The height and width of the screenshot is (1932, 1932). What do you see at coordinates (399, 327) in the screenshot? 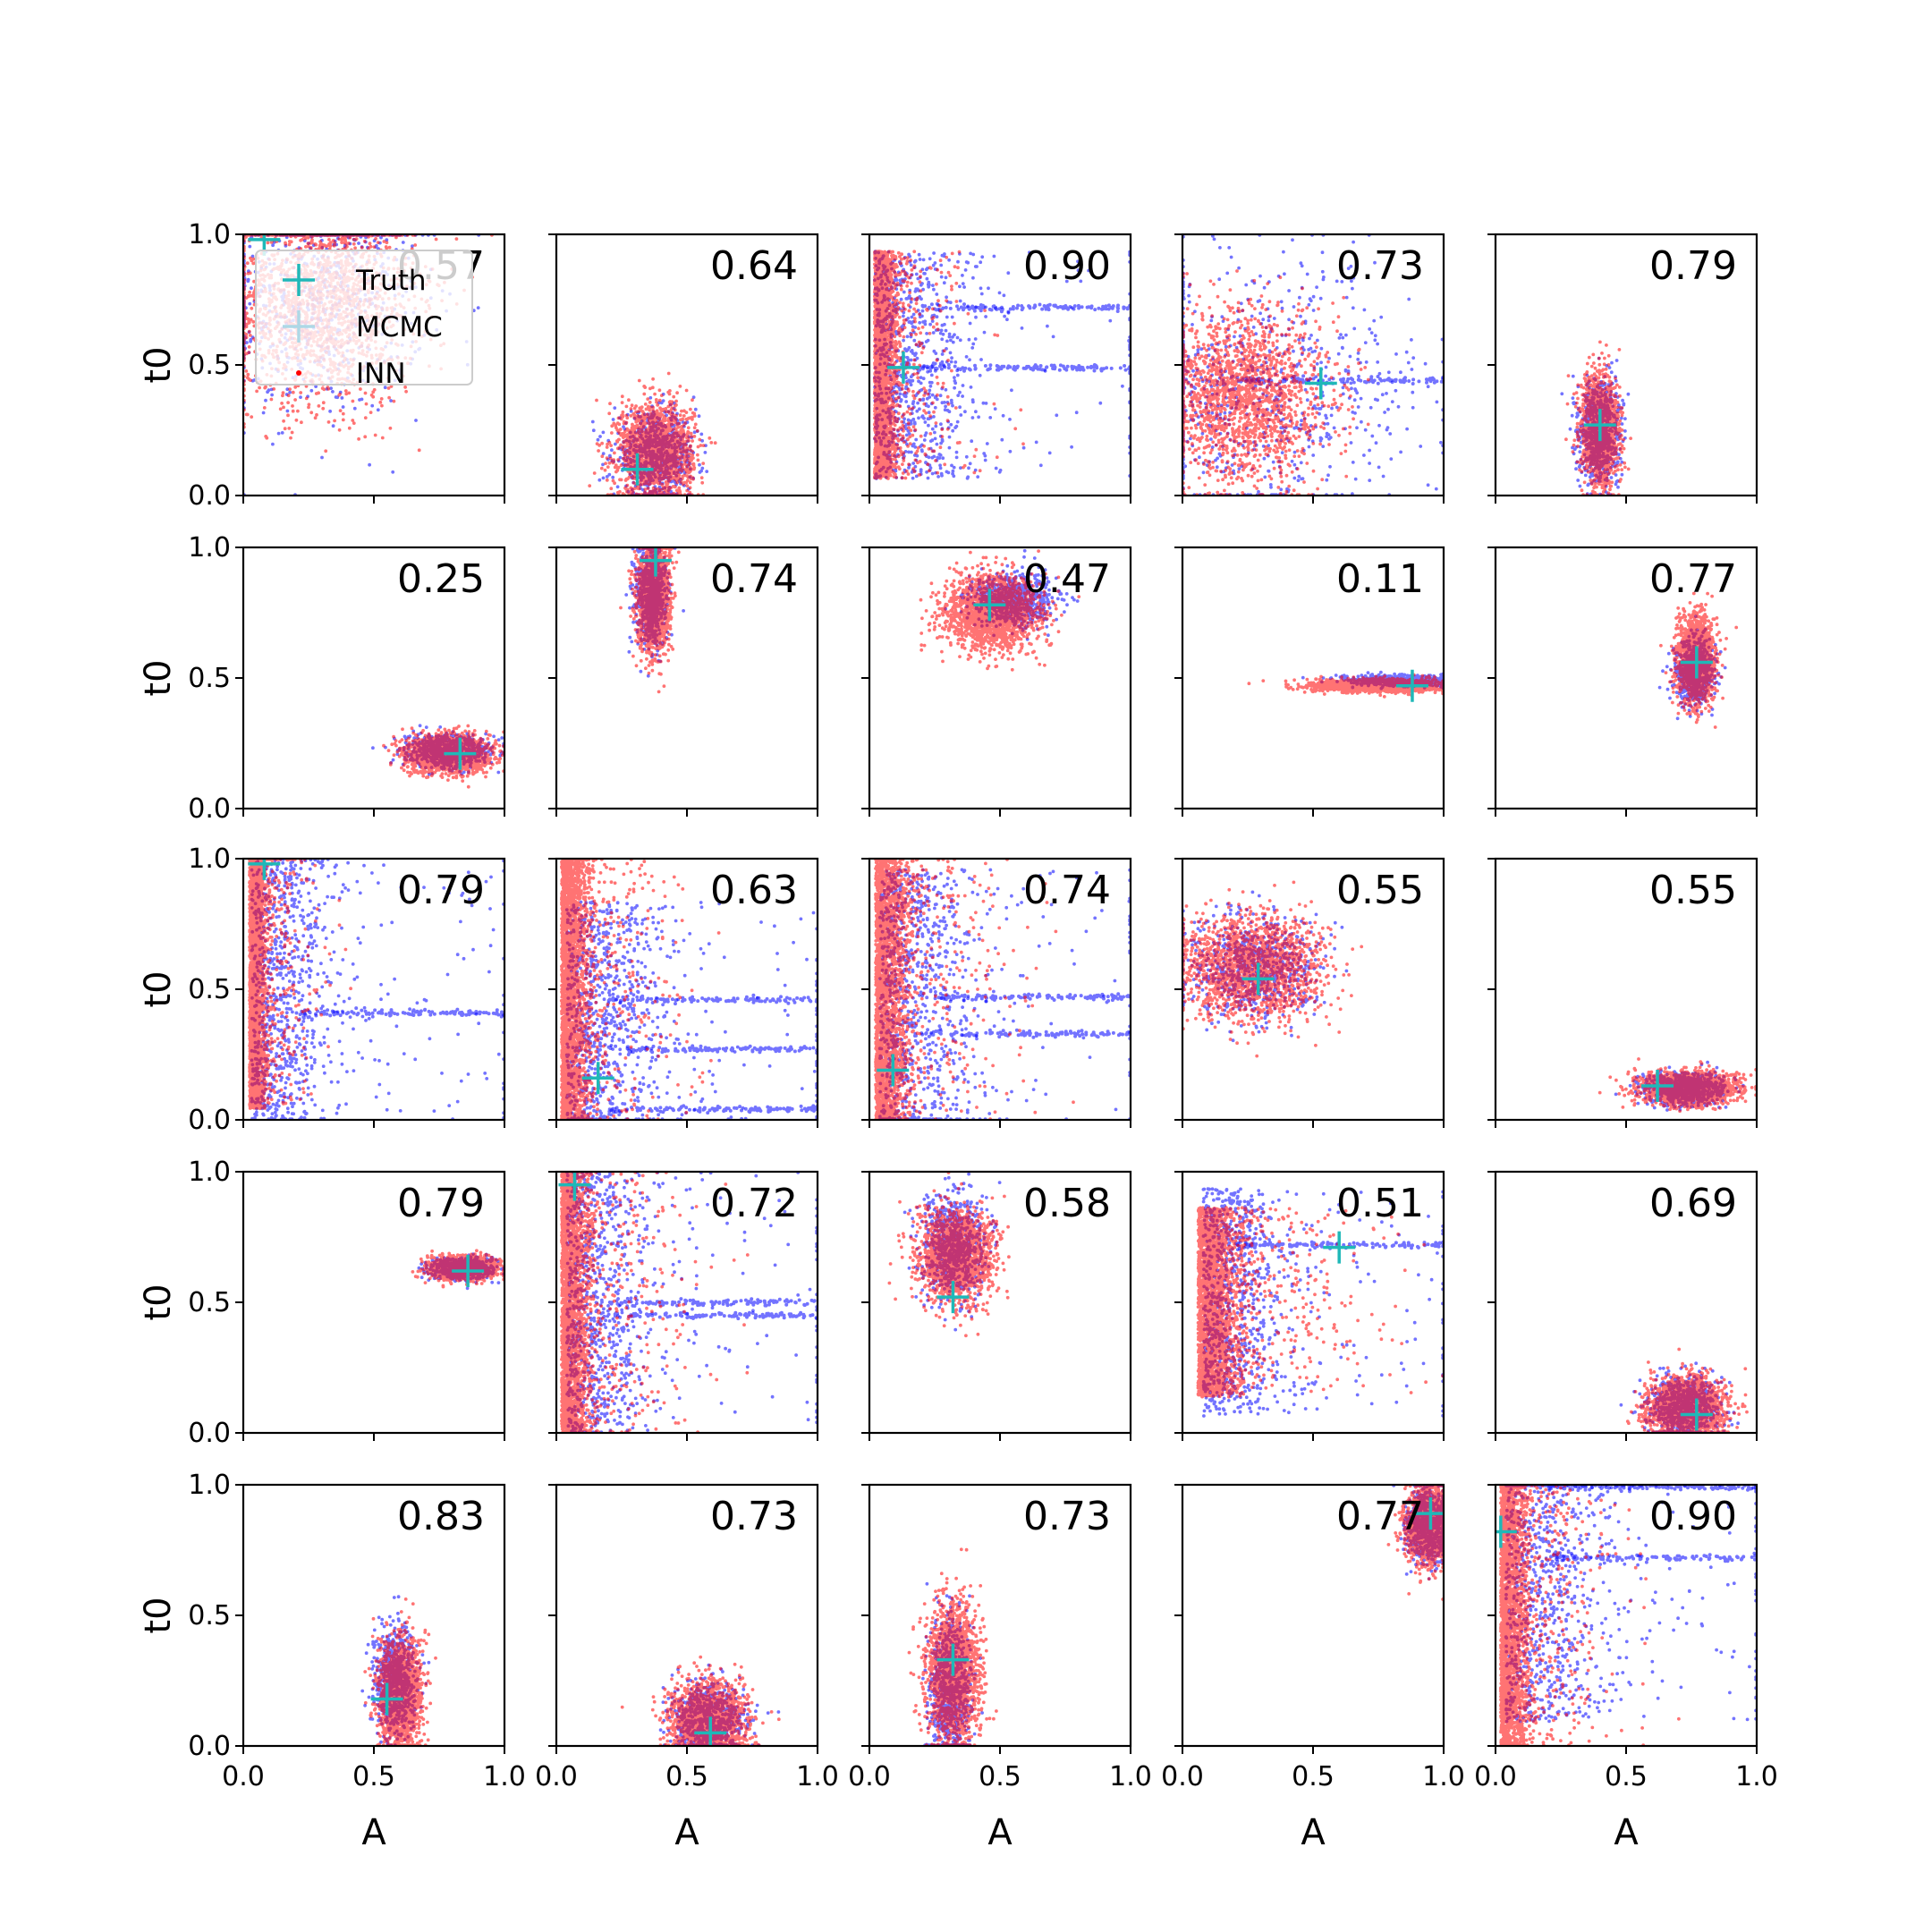
I see `legend-label-mcmc: MCMC` at bounding box center [399, 327].